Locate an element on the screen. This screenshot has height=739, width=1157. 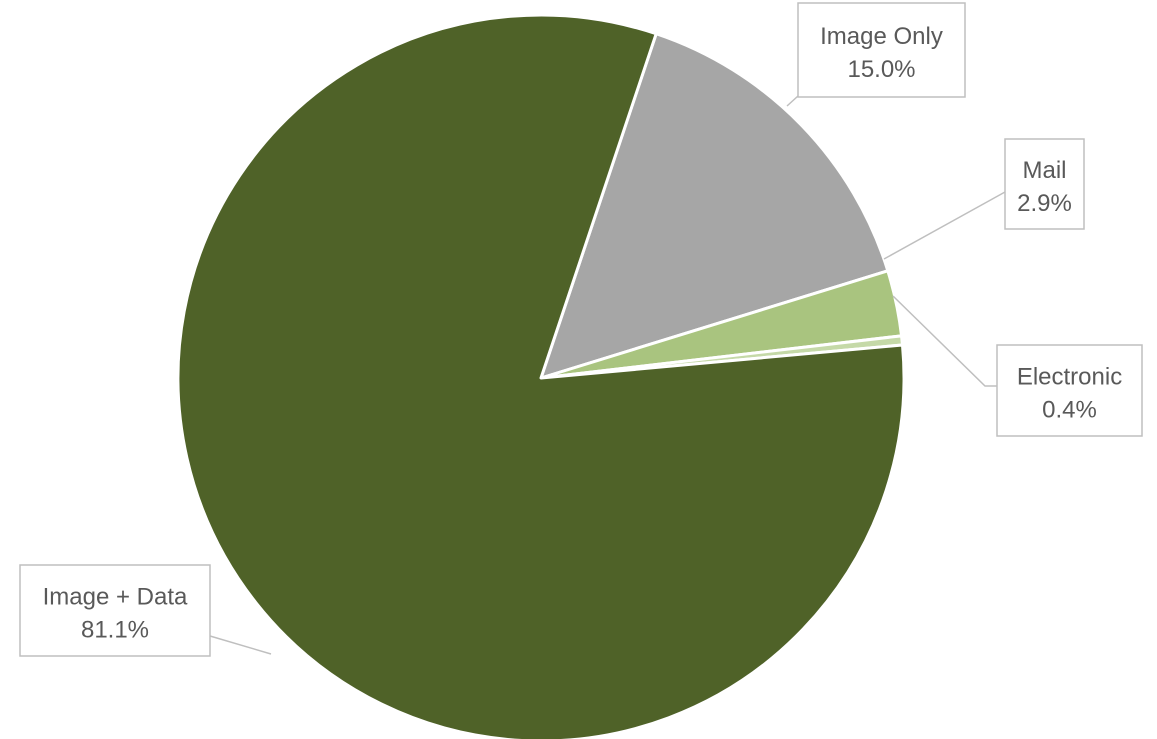
label-percent: 15.0% is located at coordinates (881, 69).